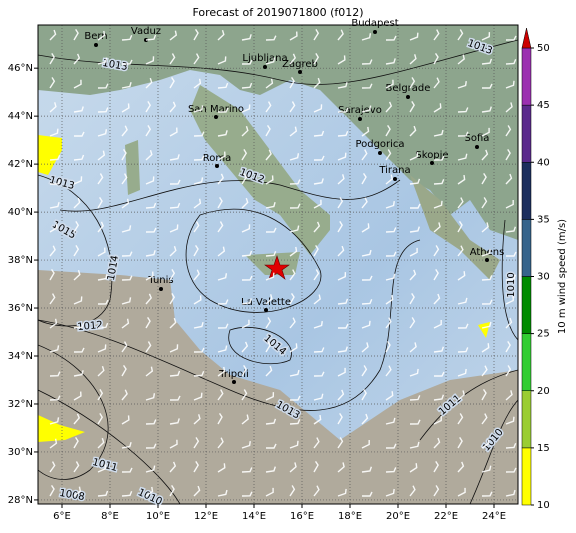 The height and width of the screenshot is (533, 576). I want to click on isobar-label: 1012, so click(90, 326).